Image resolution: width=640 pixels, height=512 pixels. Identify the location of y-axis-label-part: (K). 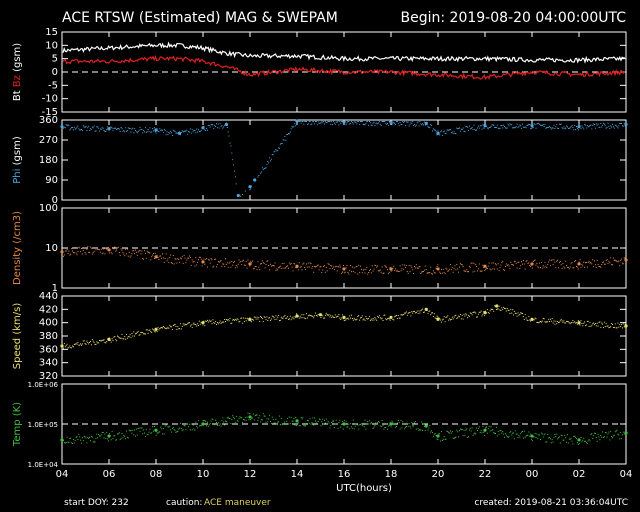
(17, 411).